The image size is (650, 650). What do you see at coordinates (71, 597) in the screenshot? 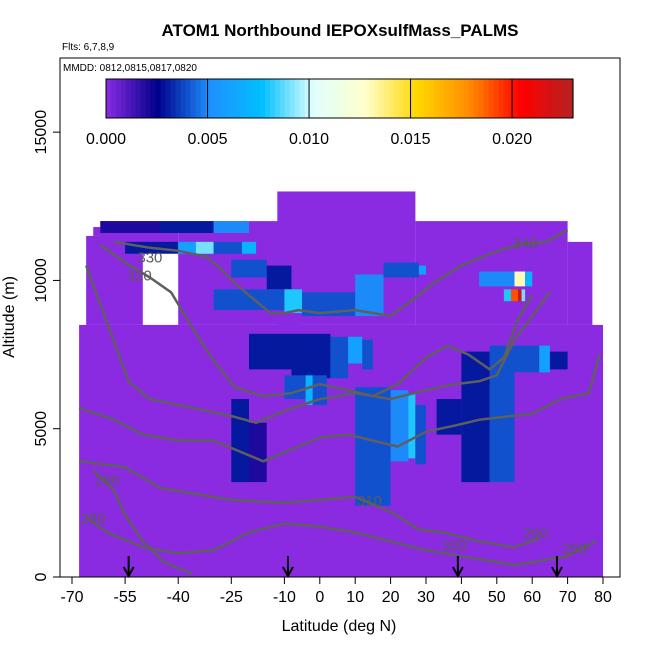
I see `x-tick-label: -70` at bounding box center [71, 597].